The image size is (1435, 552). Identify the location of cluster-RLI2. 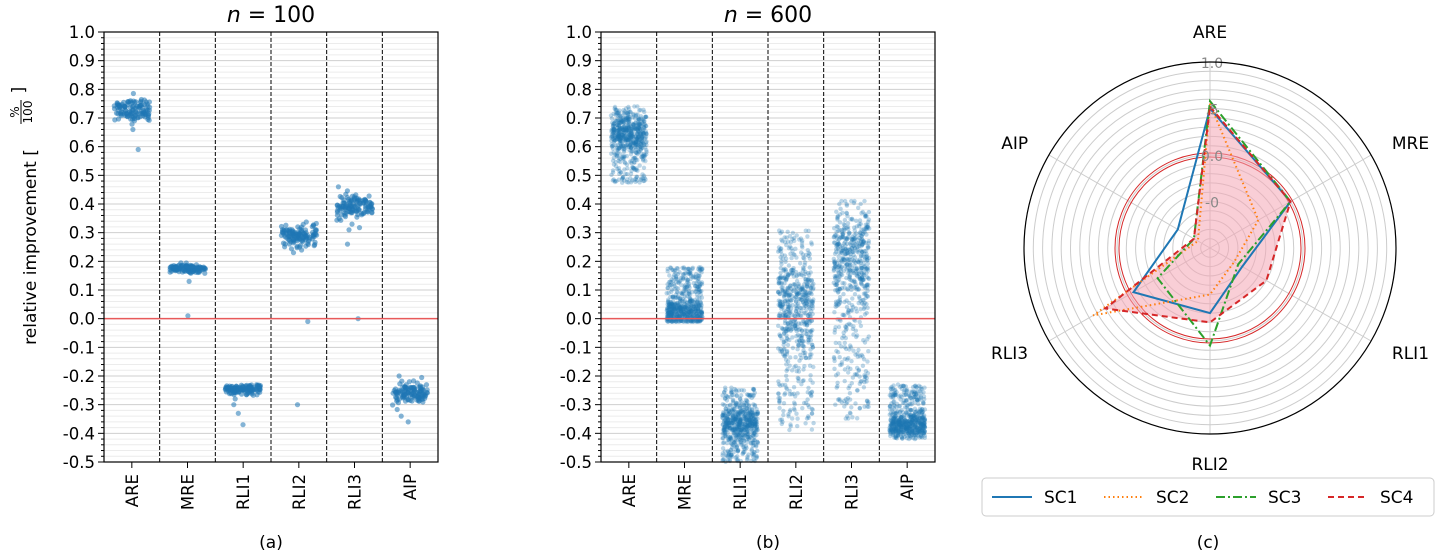
(795, 330).